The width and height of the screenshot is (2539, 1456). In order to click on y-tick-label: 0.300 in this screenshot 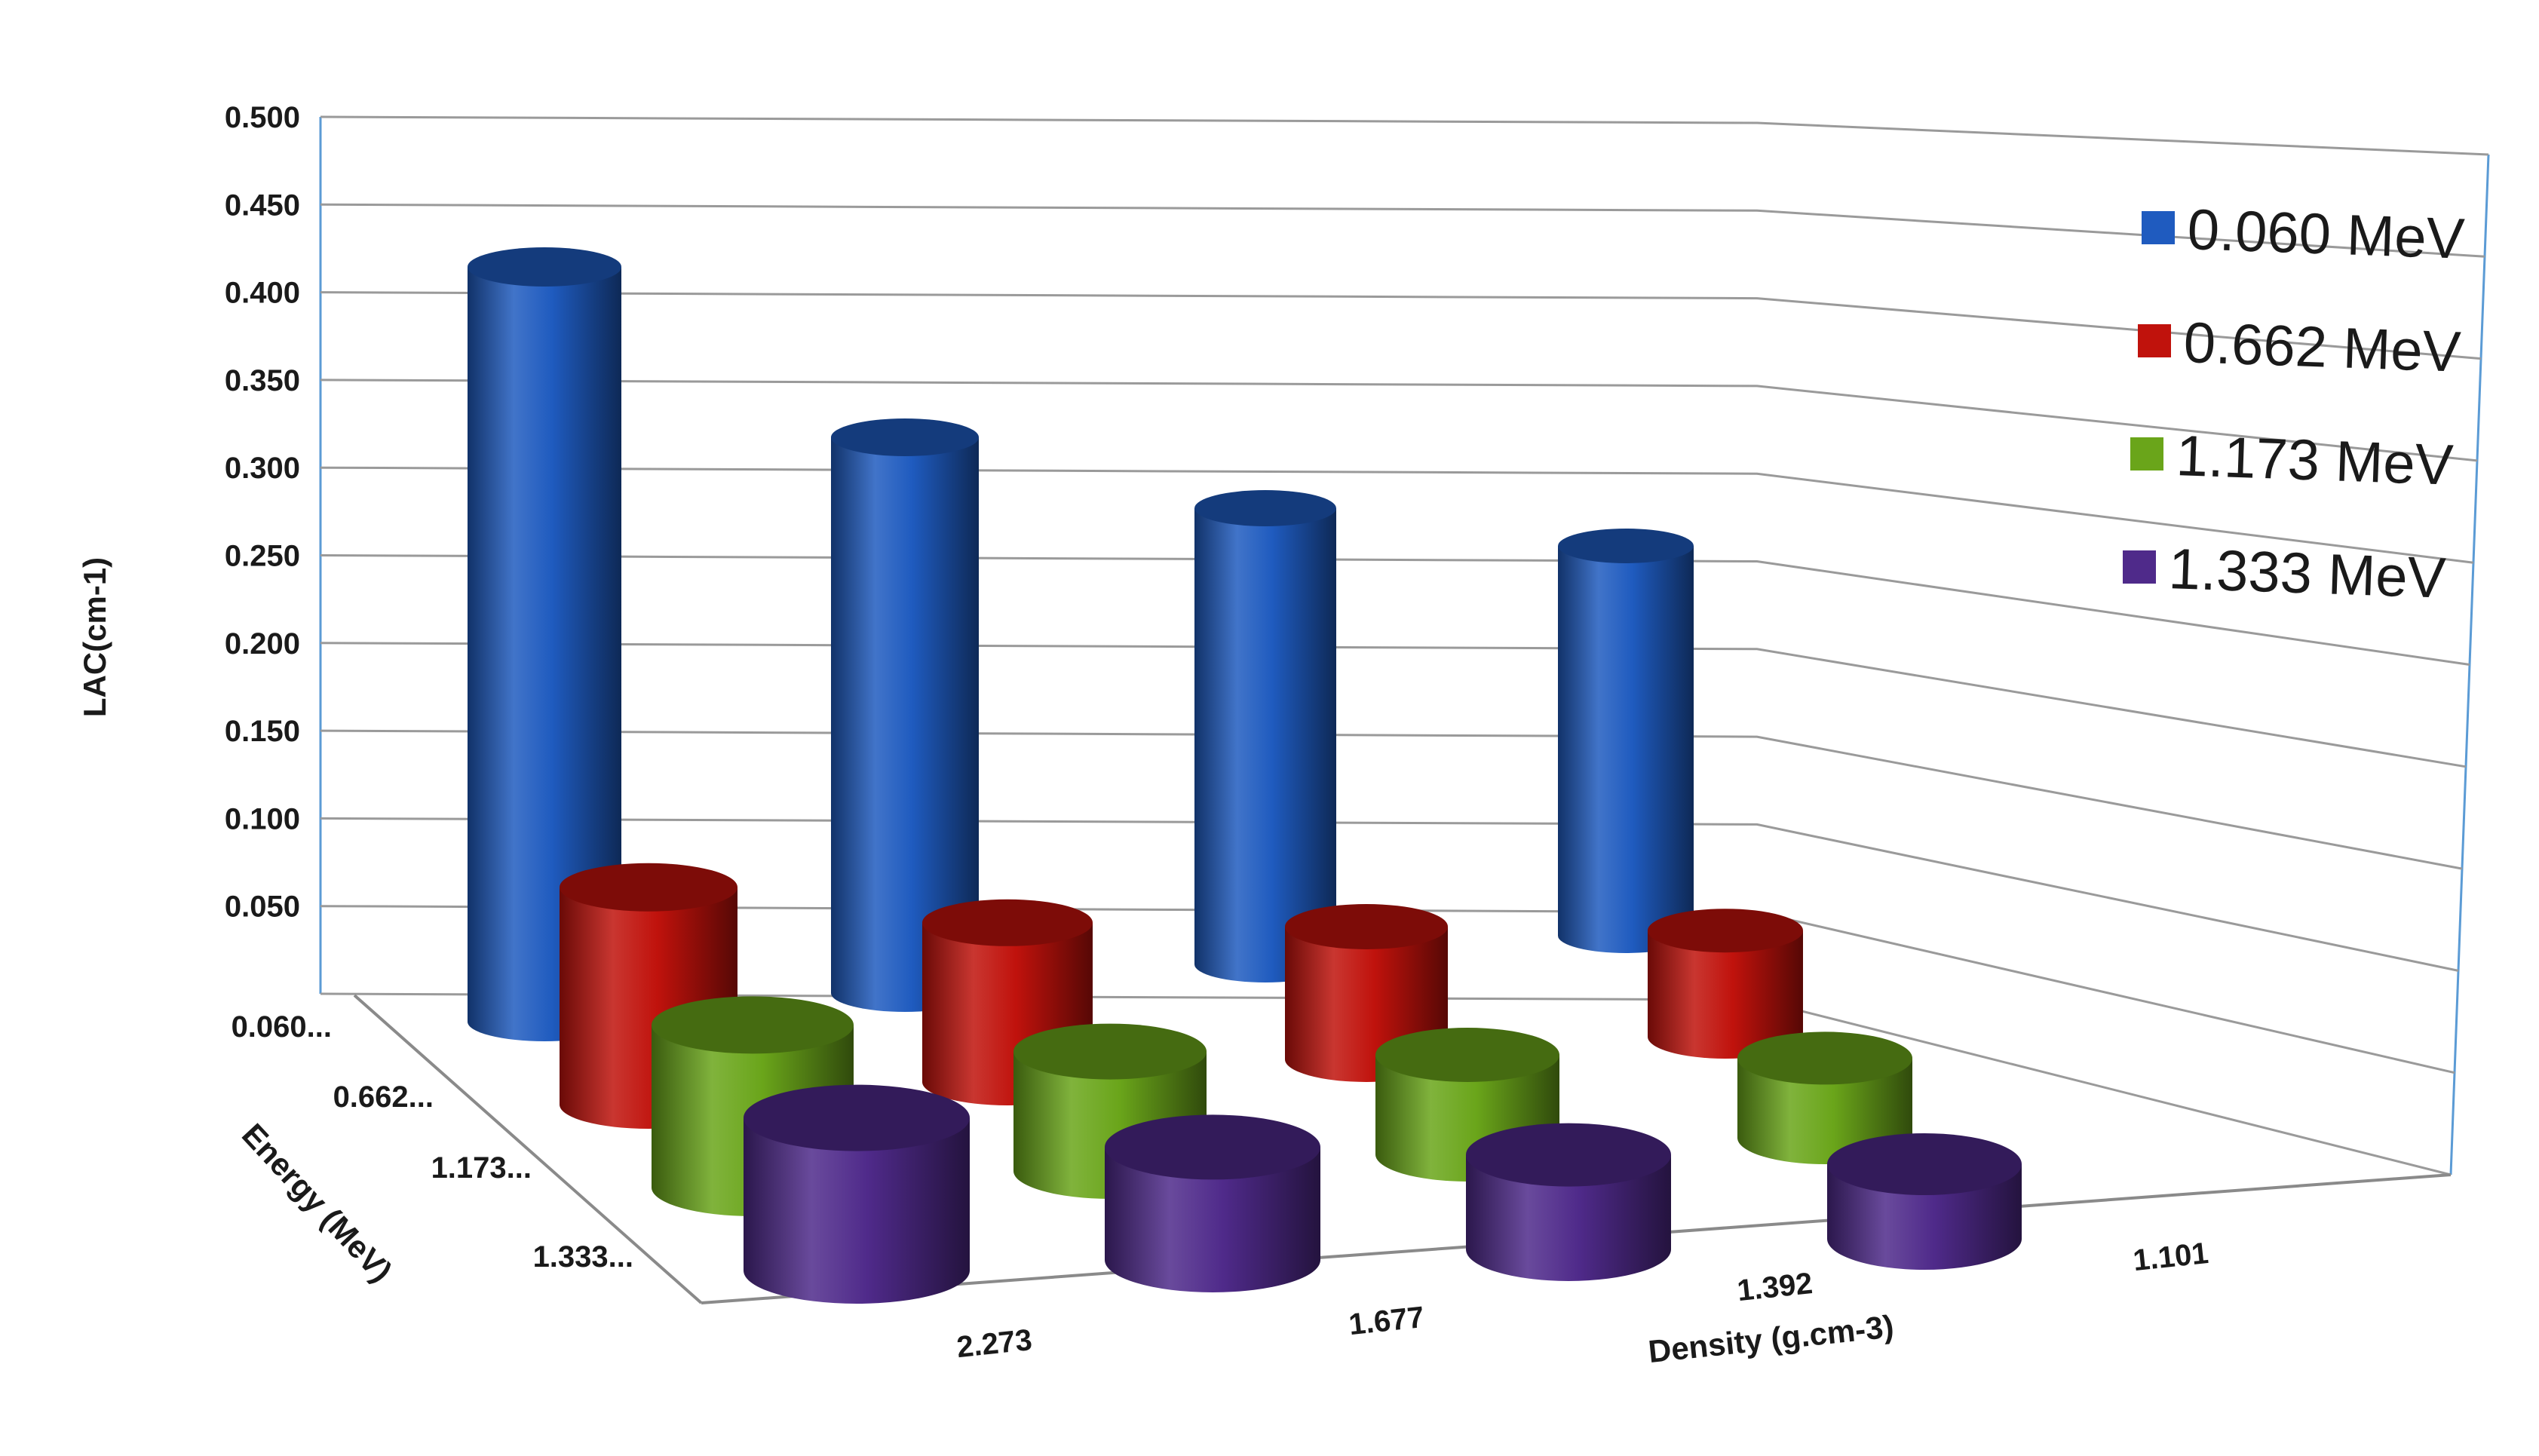, I will do `click(262, 468)`.